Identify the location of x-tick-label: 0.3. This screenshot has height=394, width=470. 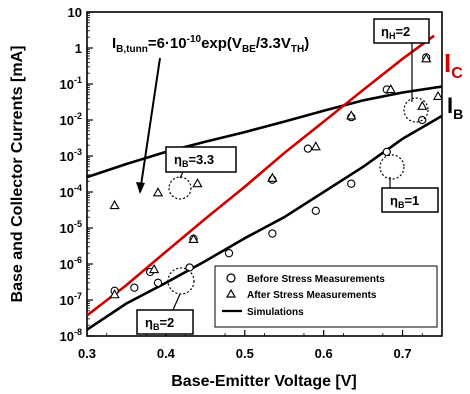
(87, 353).